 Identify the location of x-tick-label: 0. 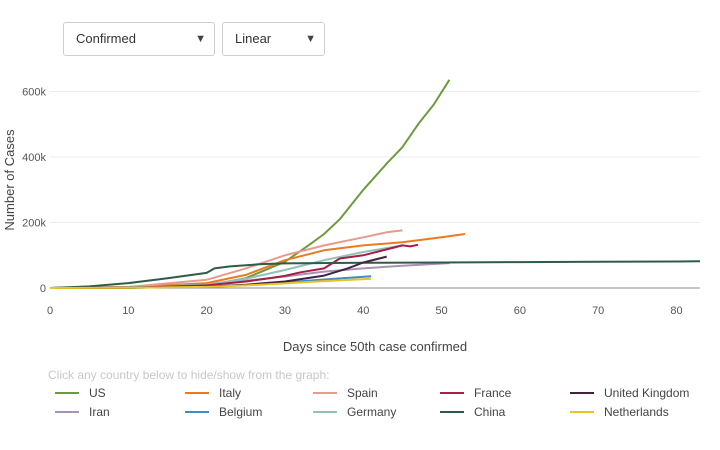
(50, 311).